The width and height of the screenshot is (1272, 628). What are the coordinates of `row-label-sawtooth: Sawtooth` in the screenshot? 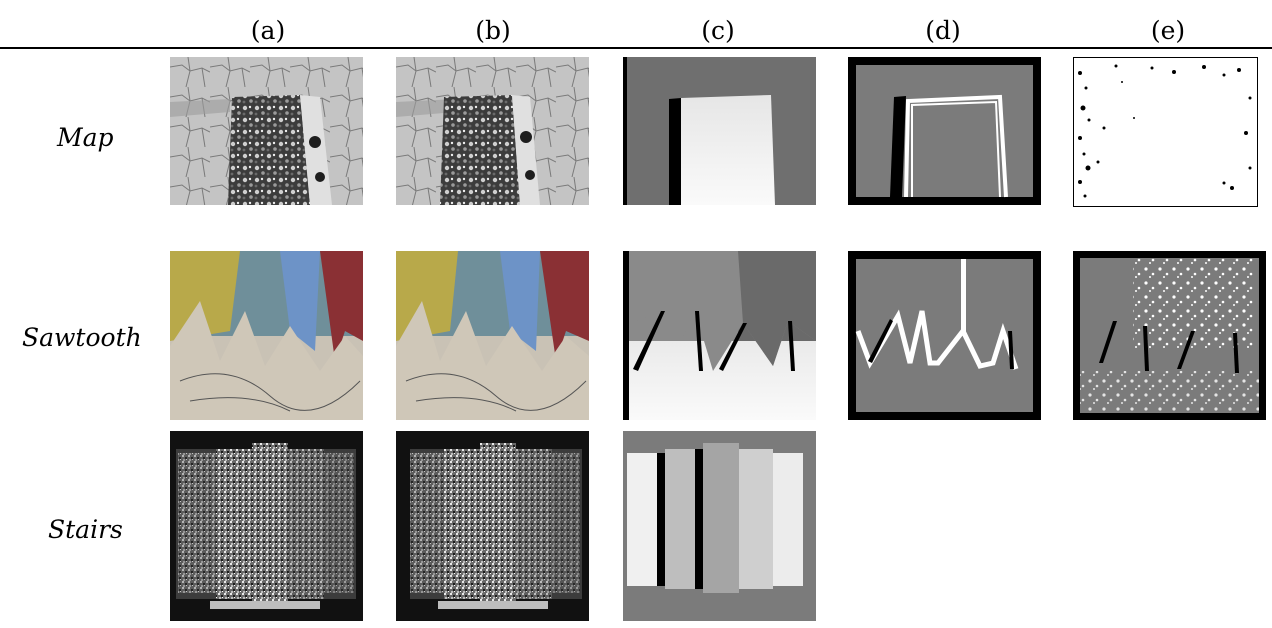 It's located at (82, 337).